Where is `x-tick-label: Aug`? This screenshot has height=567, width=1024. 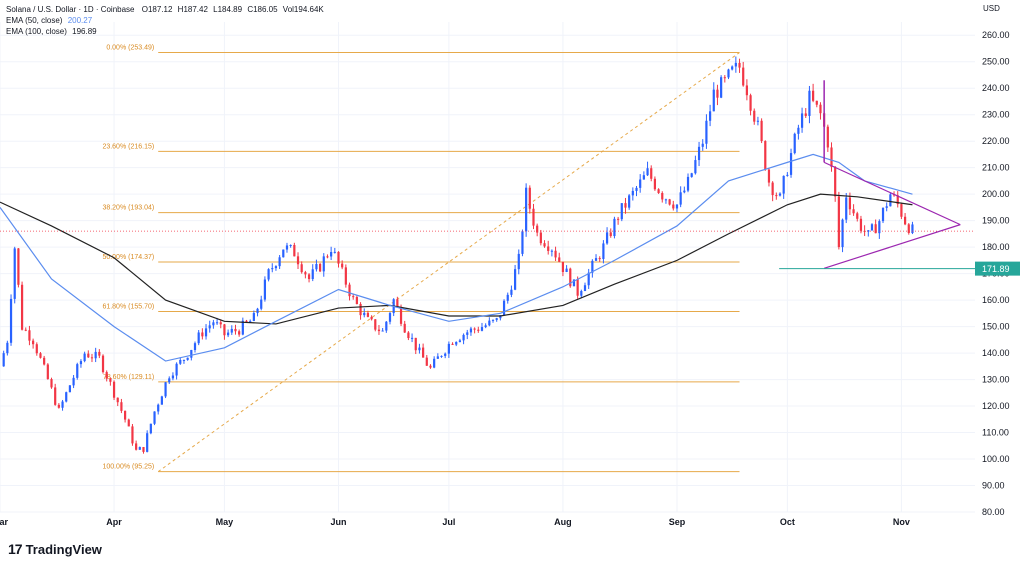 x-tick-label: Aug is located at coordinates (563, 522).